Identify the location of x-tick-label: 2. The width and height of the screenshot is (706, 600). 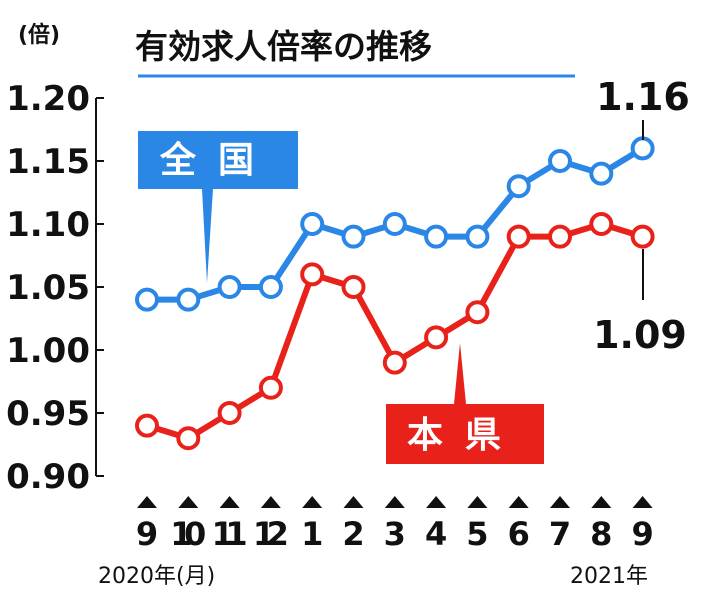
(353, 534).